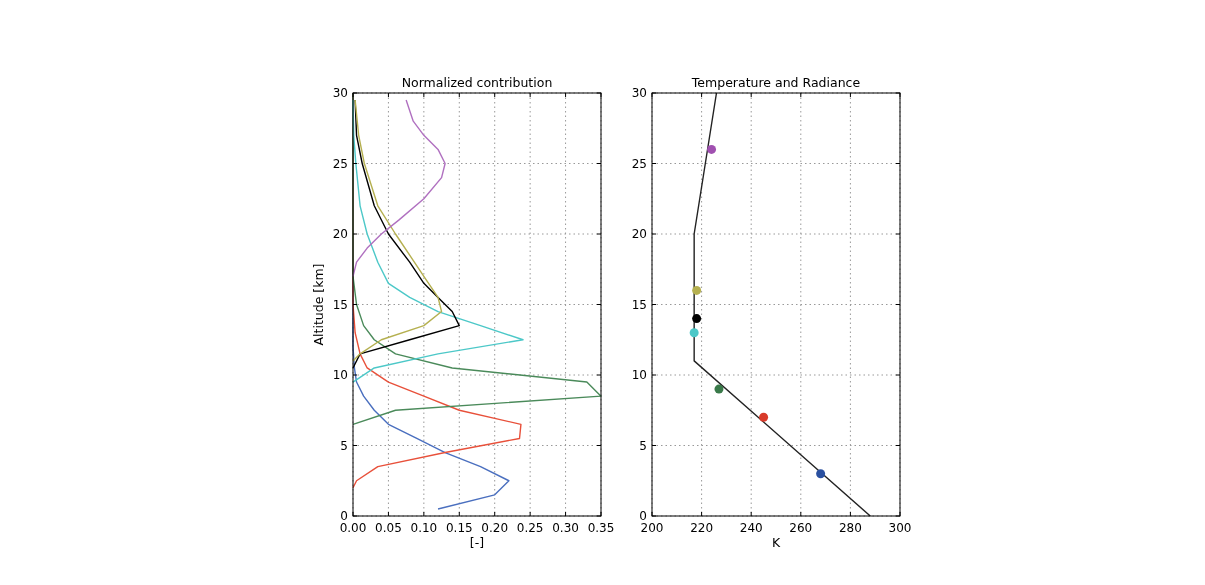  What do you see at coordinates (801, 528) in the screenshot?
I see `x-tick-label: 260` at bounding box center [801, 528].